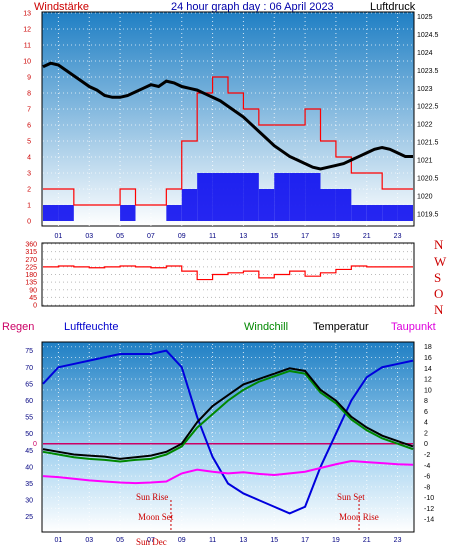  What do you see at coordinates (428, 107) in the screenshot?
I see `pressure-tick-1022.5: 1022.5` at bounding box center [428, 107].